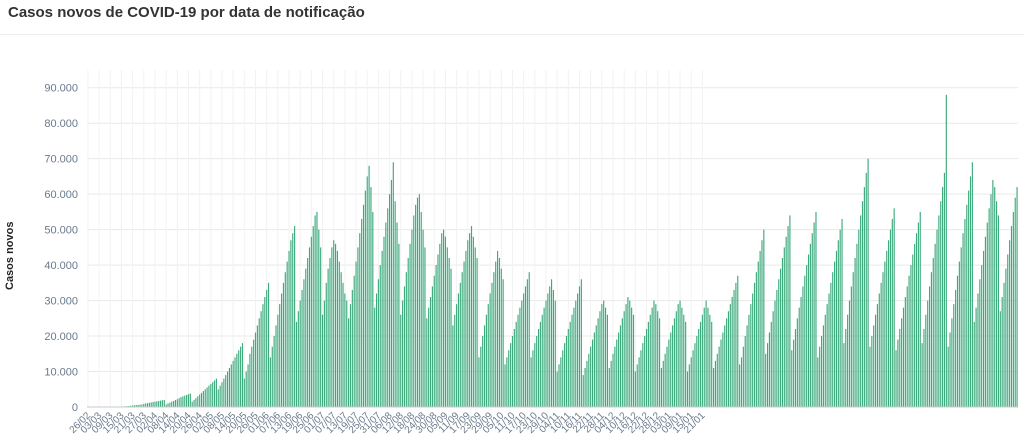 The height and width of the screenshot is (447, 1024). I want to click on y-tick-label: 80.000, so click(61, 124).